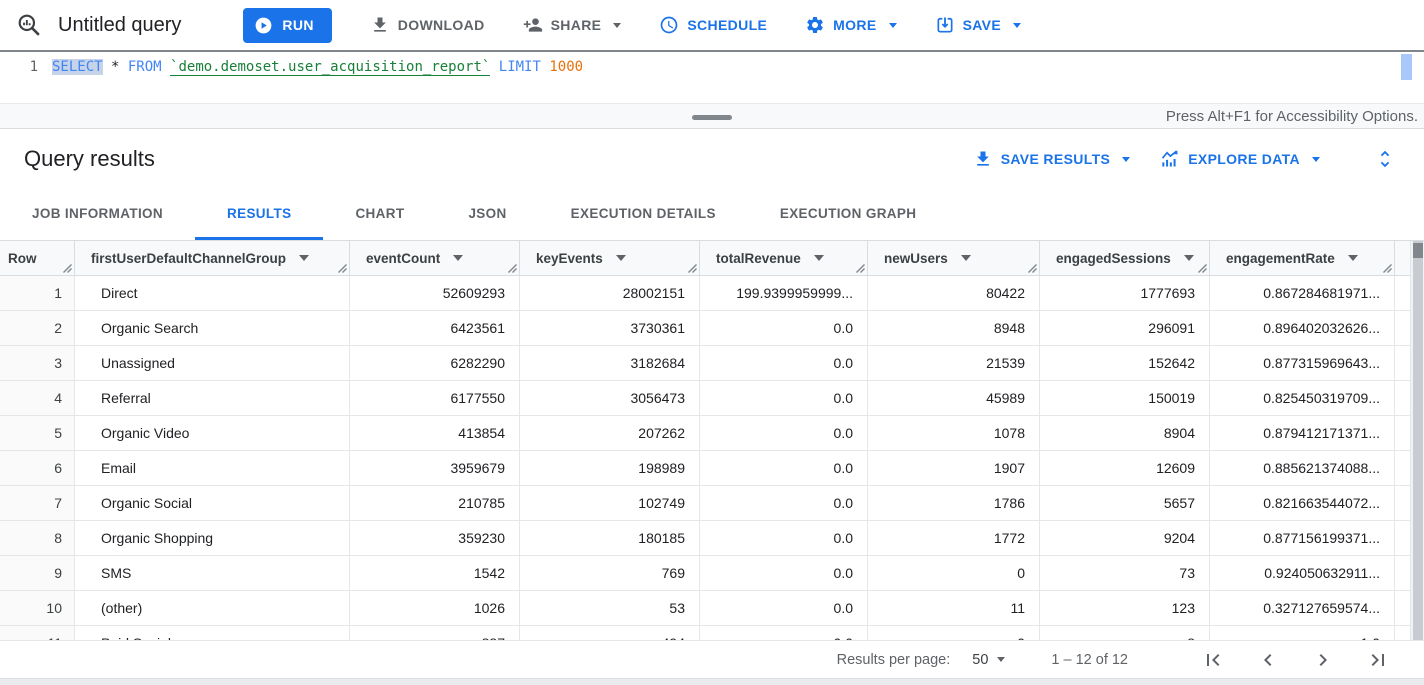 Image resolution: width=1424 pixels, height=685 pixels. Describe the element at coordinates (380, 25) in the screenshot. I see `download-icon` at that location.